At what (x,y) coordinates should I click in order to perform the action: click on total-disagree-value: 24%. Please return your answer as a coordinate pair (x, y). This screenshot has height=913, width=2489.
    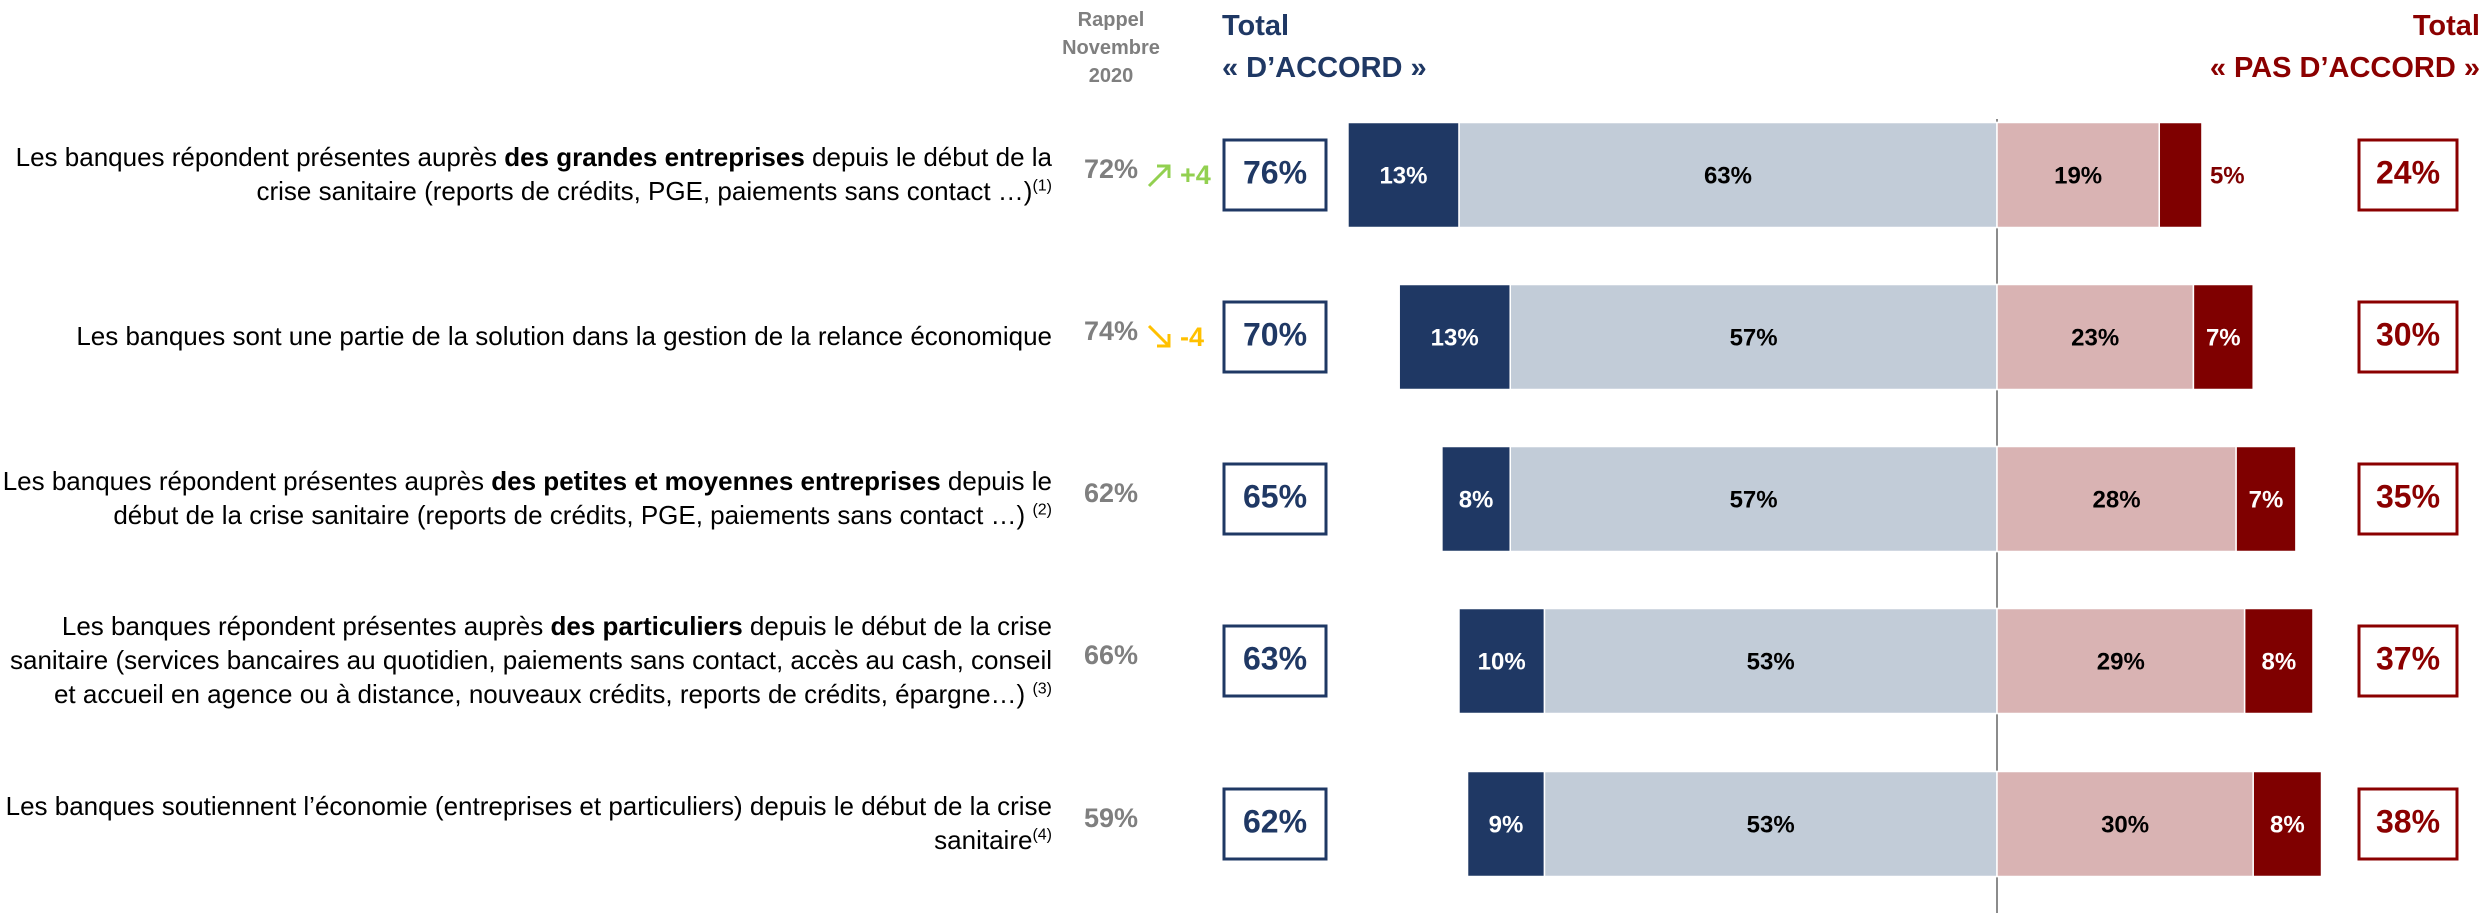
    Looking at the image, I should click on (2408, 172).